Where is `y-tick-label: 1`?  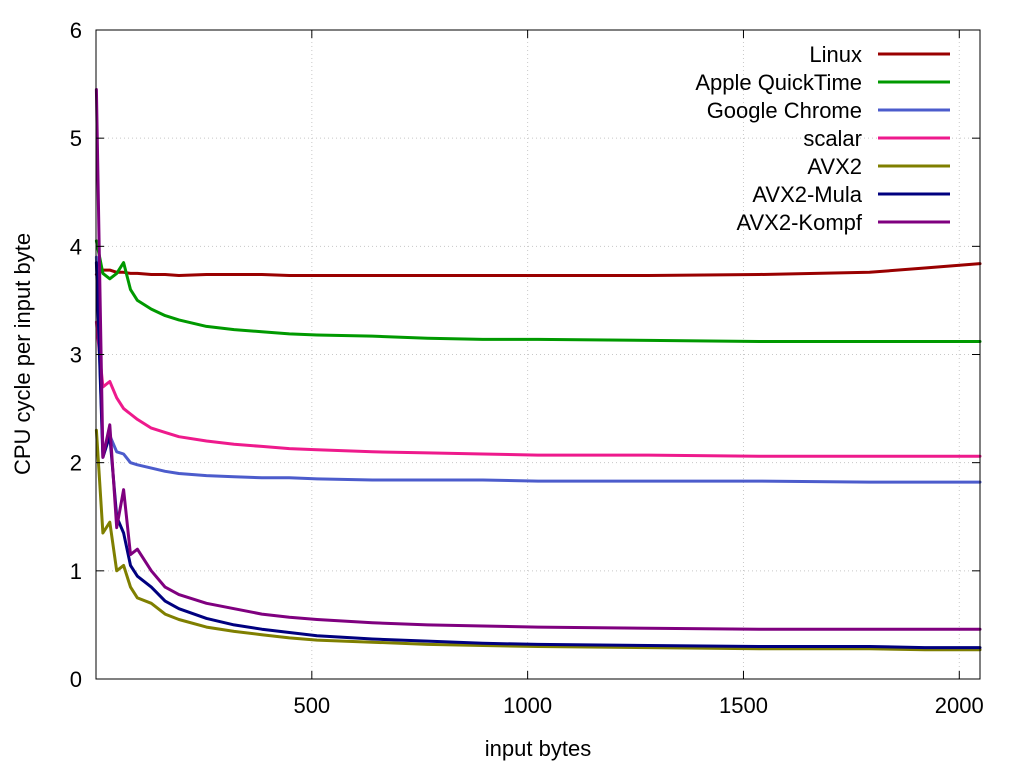
y-tick-label: 1 is located at coordinates (76, 571).